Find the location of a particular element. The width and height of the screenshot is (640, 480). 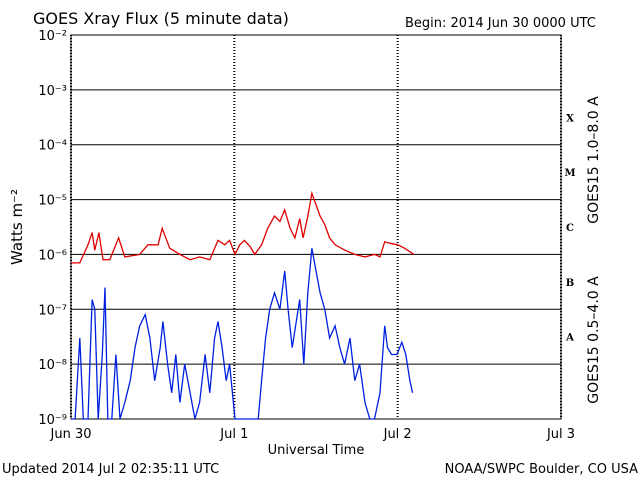

y-tick-label: 10⁻² is located at coordinates (52, 36).